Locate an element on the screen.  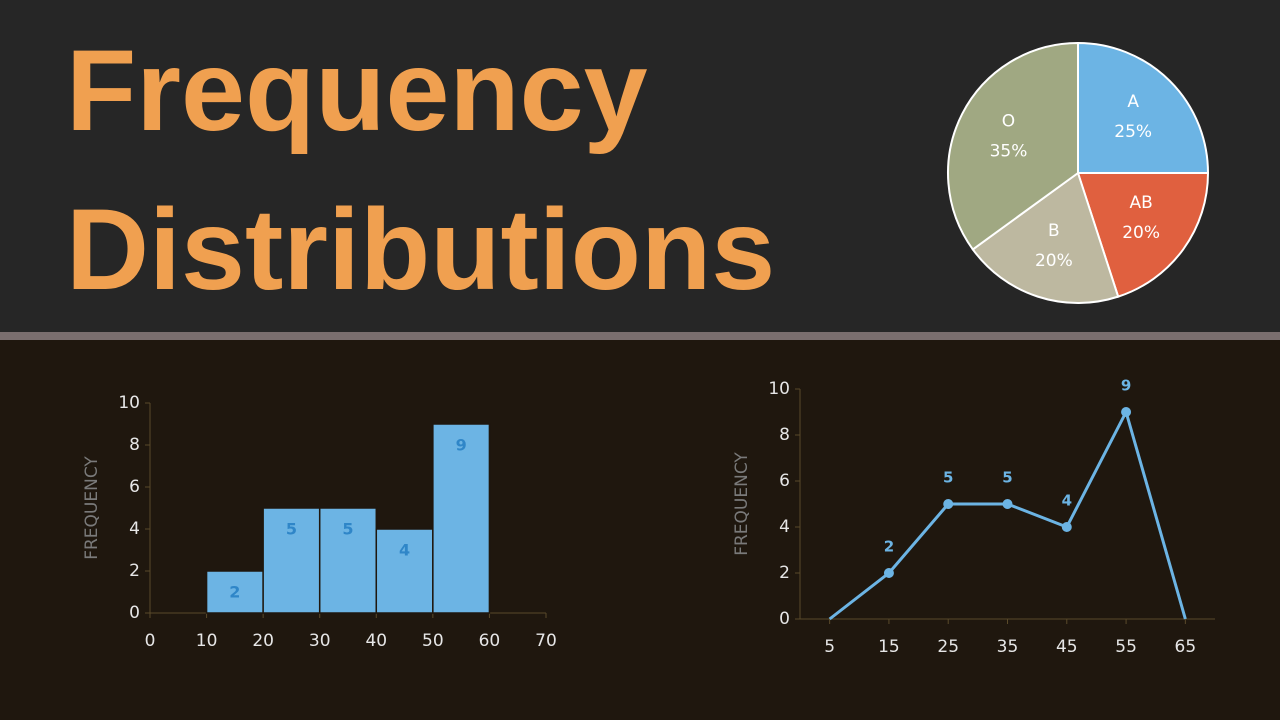
x-tick-label: 15 is located at coordinates (889, 647).